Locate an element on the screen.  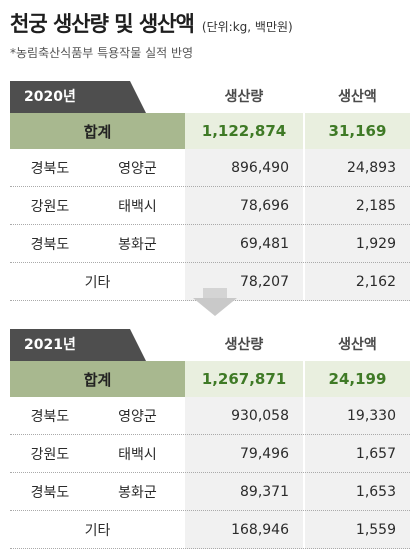
total-row: 합계 1,122,874 31,169 is located at coordinates (210, 131).